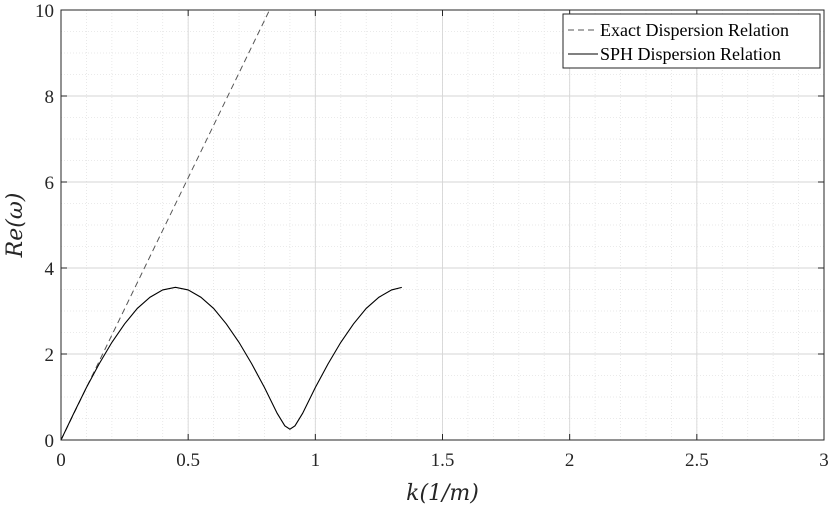 The image size is (830, 505). I want to click on y-tick-label: 2, so click(50, 355).